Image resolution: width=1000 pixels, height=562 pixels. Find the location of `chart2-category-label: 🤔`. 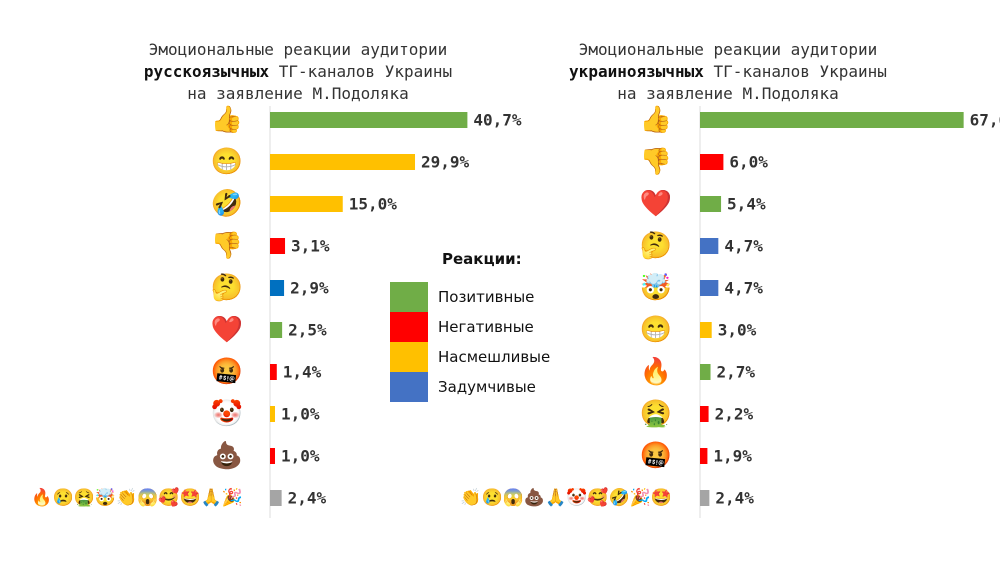

chart2-category-label: 🤔 is located at coordinates (656, 246).